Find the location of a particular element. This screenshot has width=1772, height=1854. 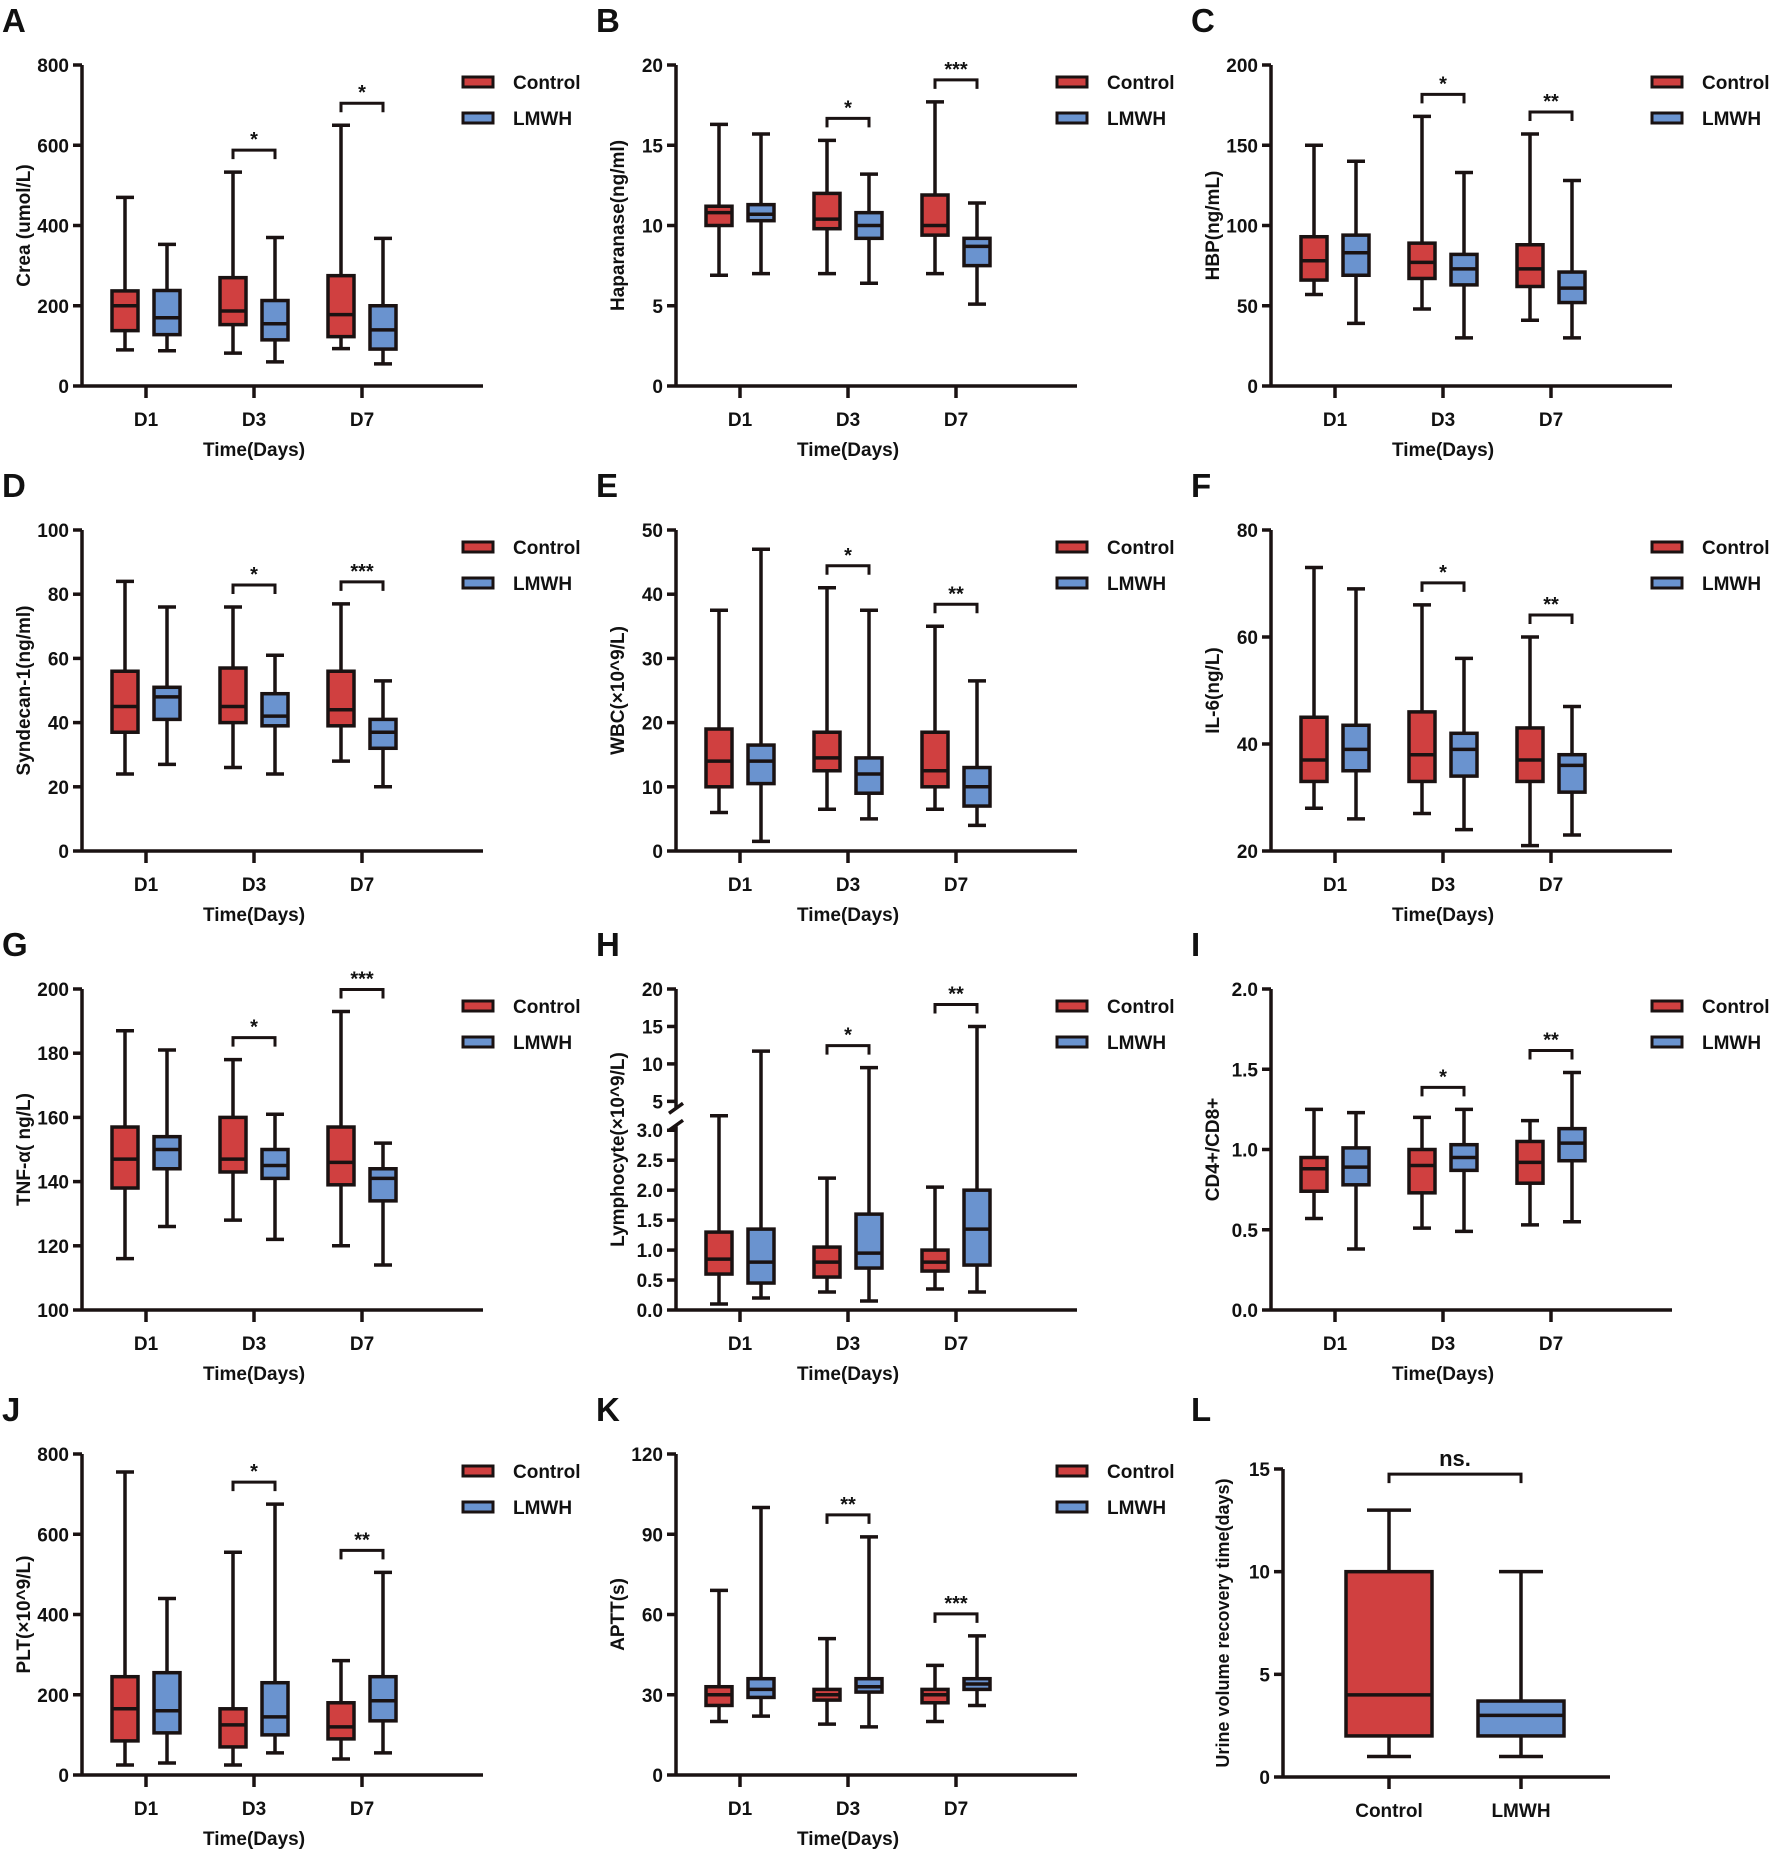

y-tick-label: 800 is located at coordinates (53, 66).